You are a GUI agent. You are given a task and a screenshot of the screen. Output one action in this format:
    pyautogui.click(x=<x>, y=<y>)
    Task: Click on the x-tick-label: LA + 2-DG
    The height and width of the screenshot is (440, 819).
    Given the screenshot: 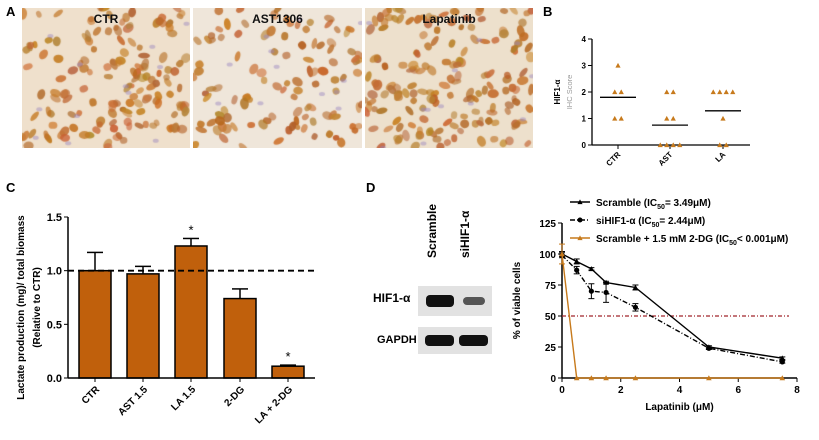 What is the action you would take?
    pyautogui.click(x=274, y=405)
    